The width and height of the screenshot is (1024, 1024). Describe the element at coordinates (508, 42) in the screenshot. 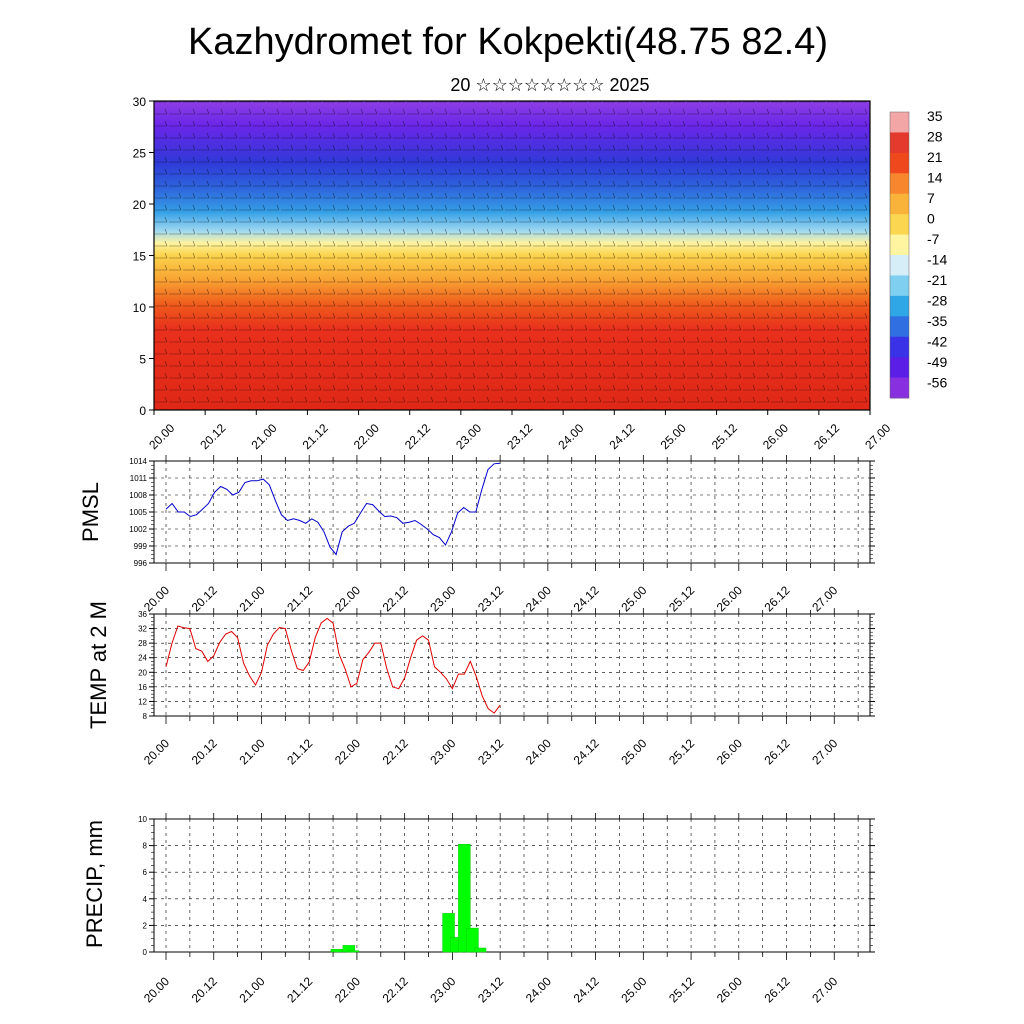

I see `chart-title: Kazhydromet for Kokpekti(48.75 82.4)` at that location.